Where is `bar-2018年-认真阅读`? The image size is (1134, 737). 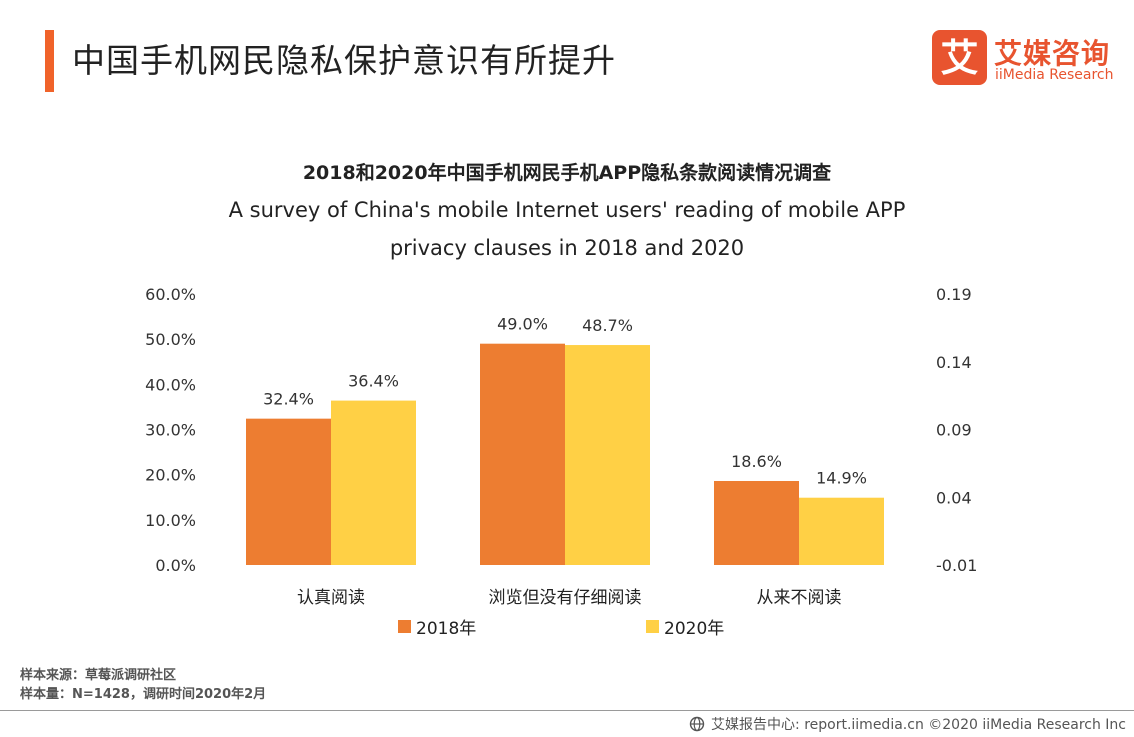 bar-2018年-认真阅读 is located at coordinates (288, 491).